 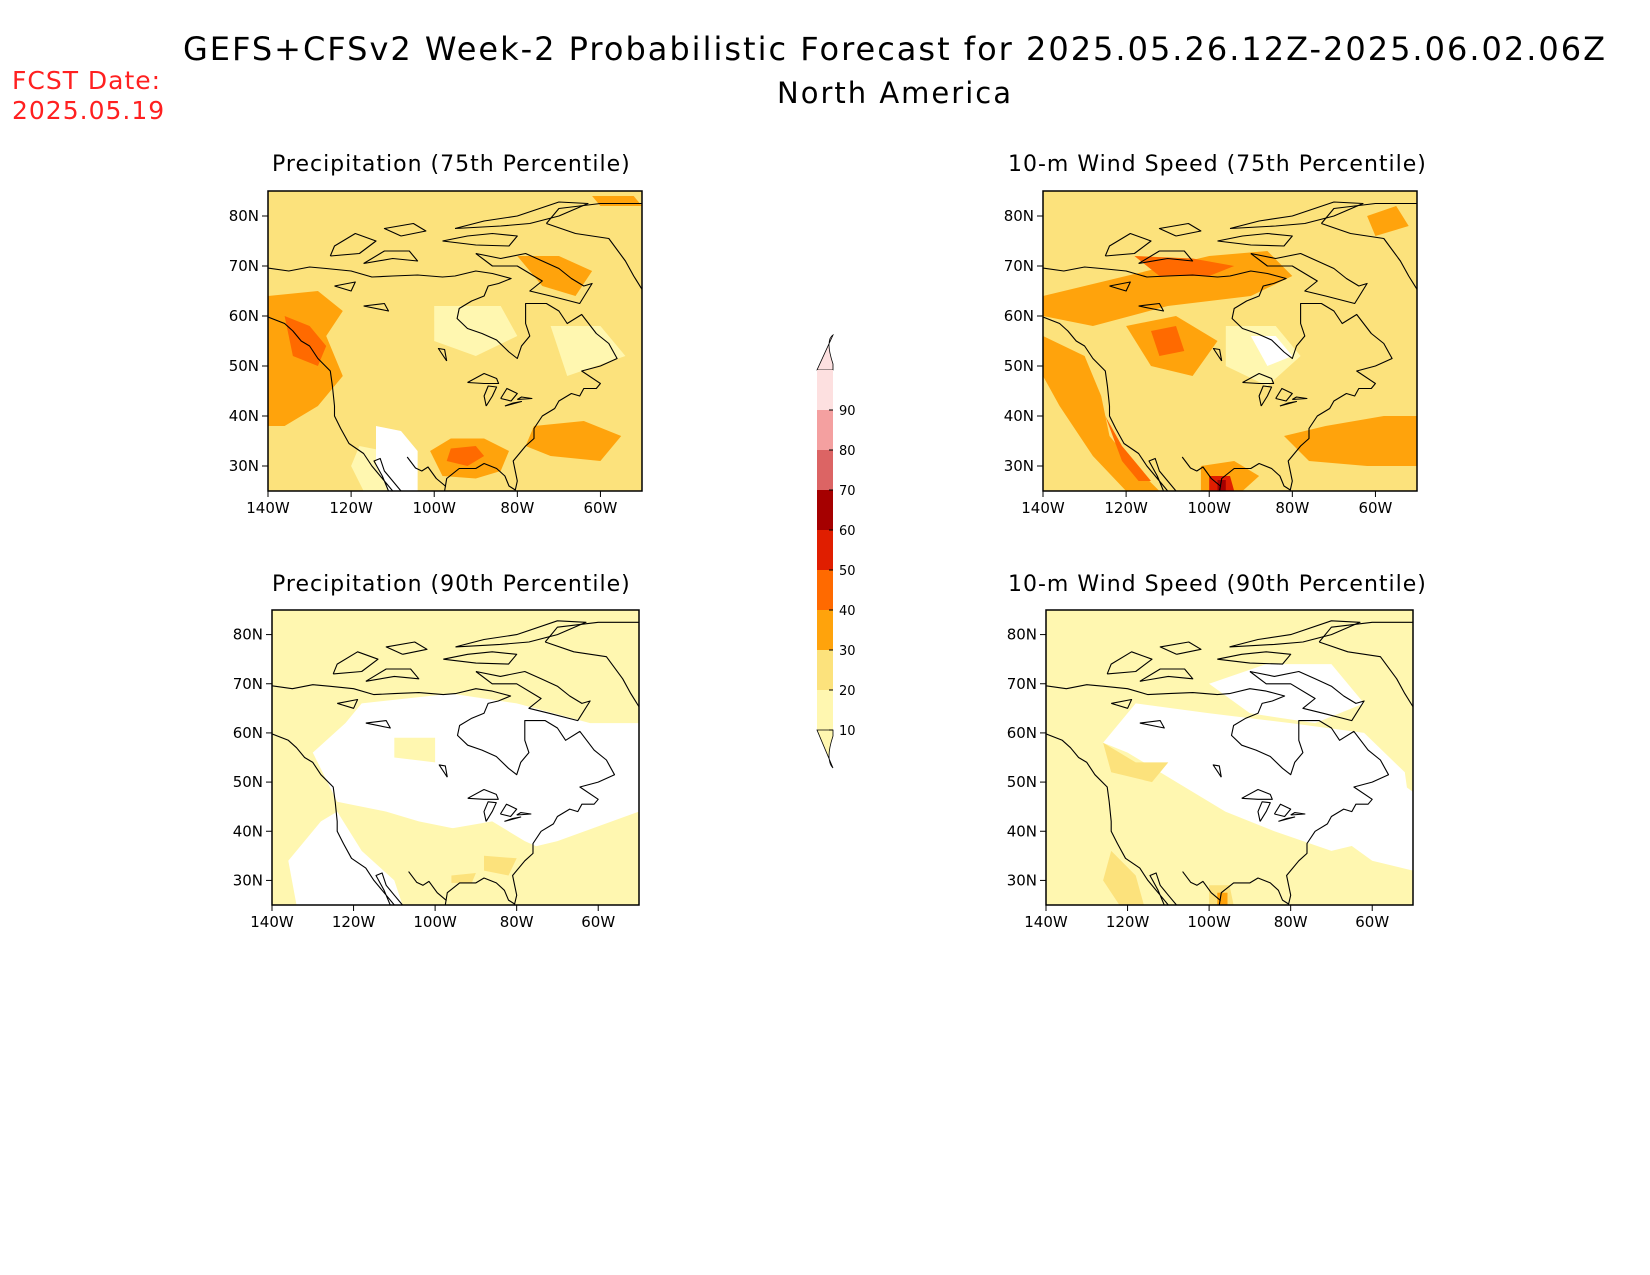 I want to click on map-panel-wind75: 140W 120W 100W 80W 60W 80N 70N 60N 50N 40N 30N, so click(x=1211, y=353).